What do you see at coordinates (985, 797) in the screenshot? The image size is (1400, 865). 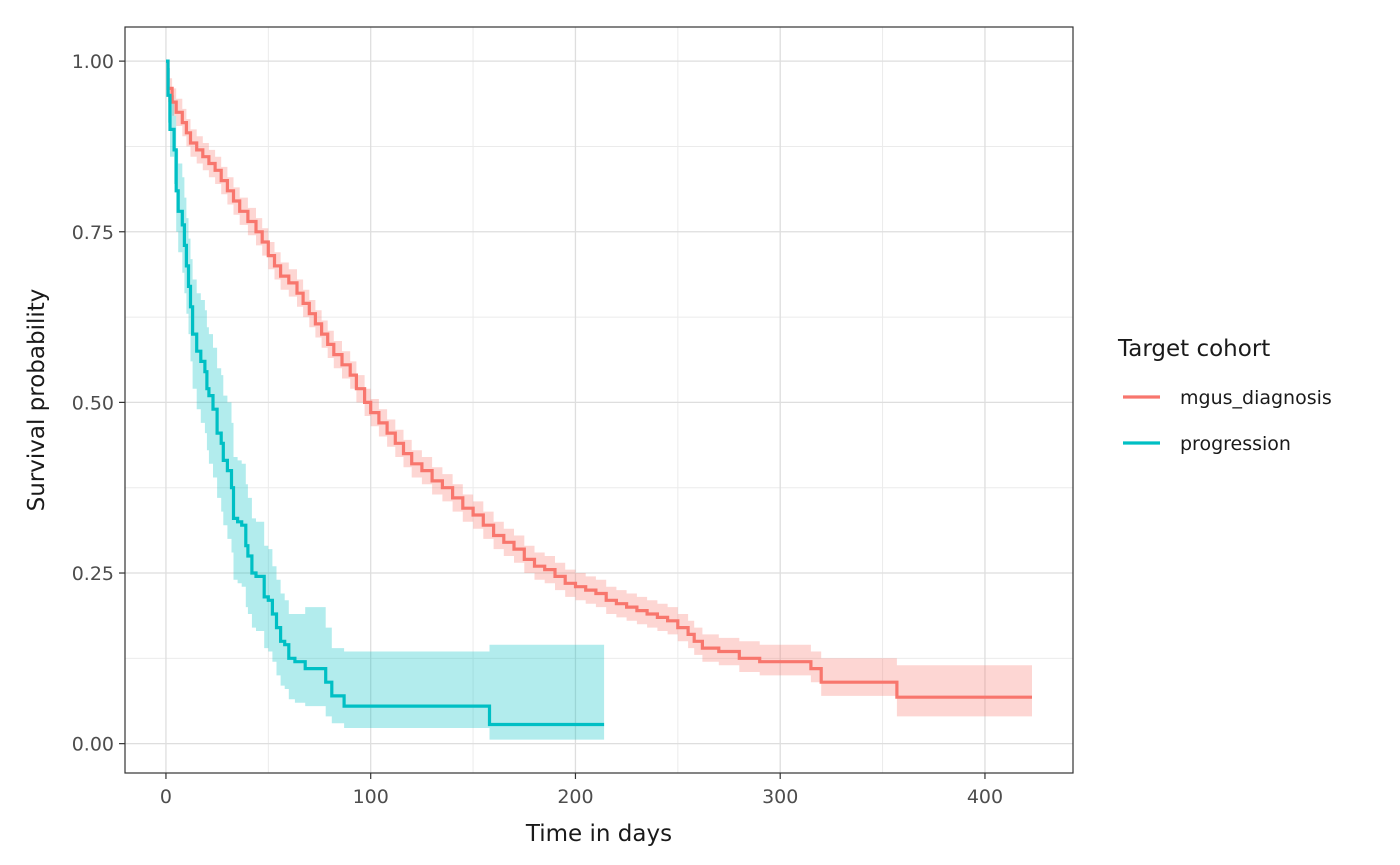 I see `x-tick-label: 400` at bounding box center [985, 797].